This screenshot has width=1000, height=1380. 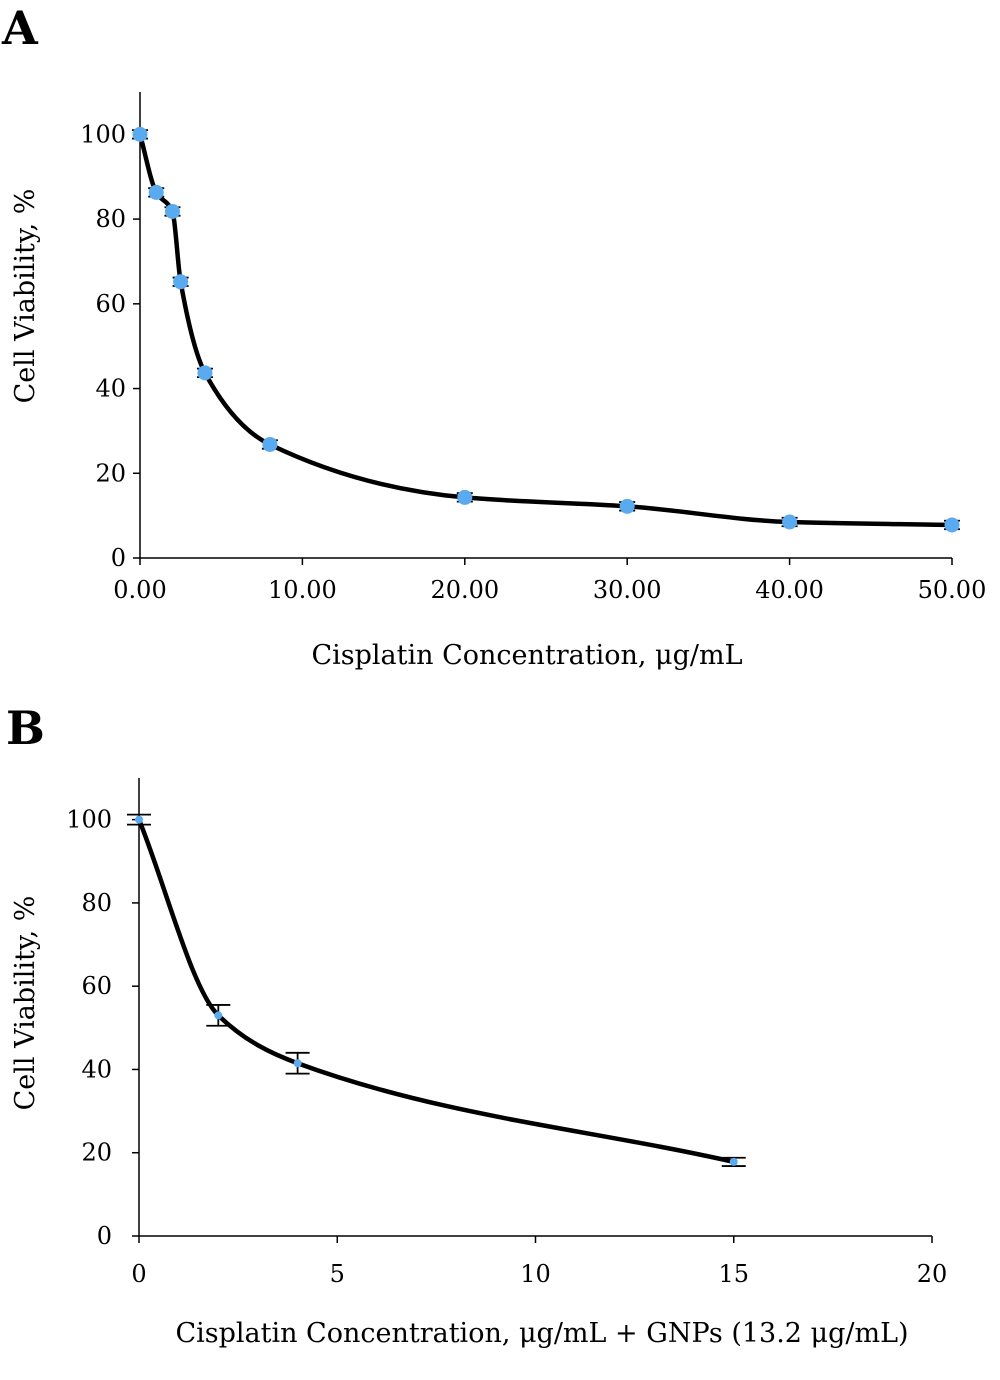 What do you see at coordinates (302, 590) in the screenshot?
I see `x-tick-label: 10.00` at bounding box center [302, 590].